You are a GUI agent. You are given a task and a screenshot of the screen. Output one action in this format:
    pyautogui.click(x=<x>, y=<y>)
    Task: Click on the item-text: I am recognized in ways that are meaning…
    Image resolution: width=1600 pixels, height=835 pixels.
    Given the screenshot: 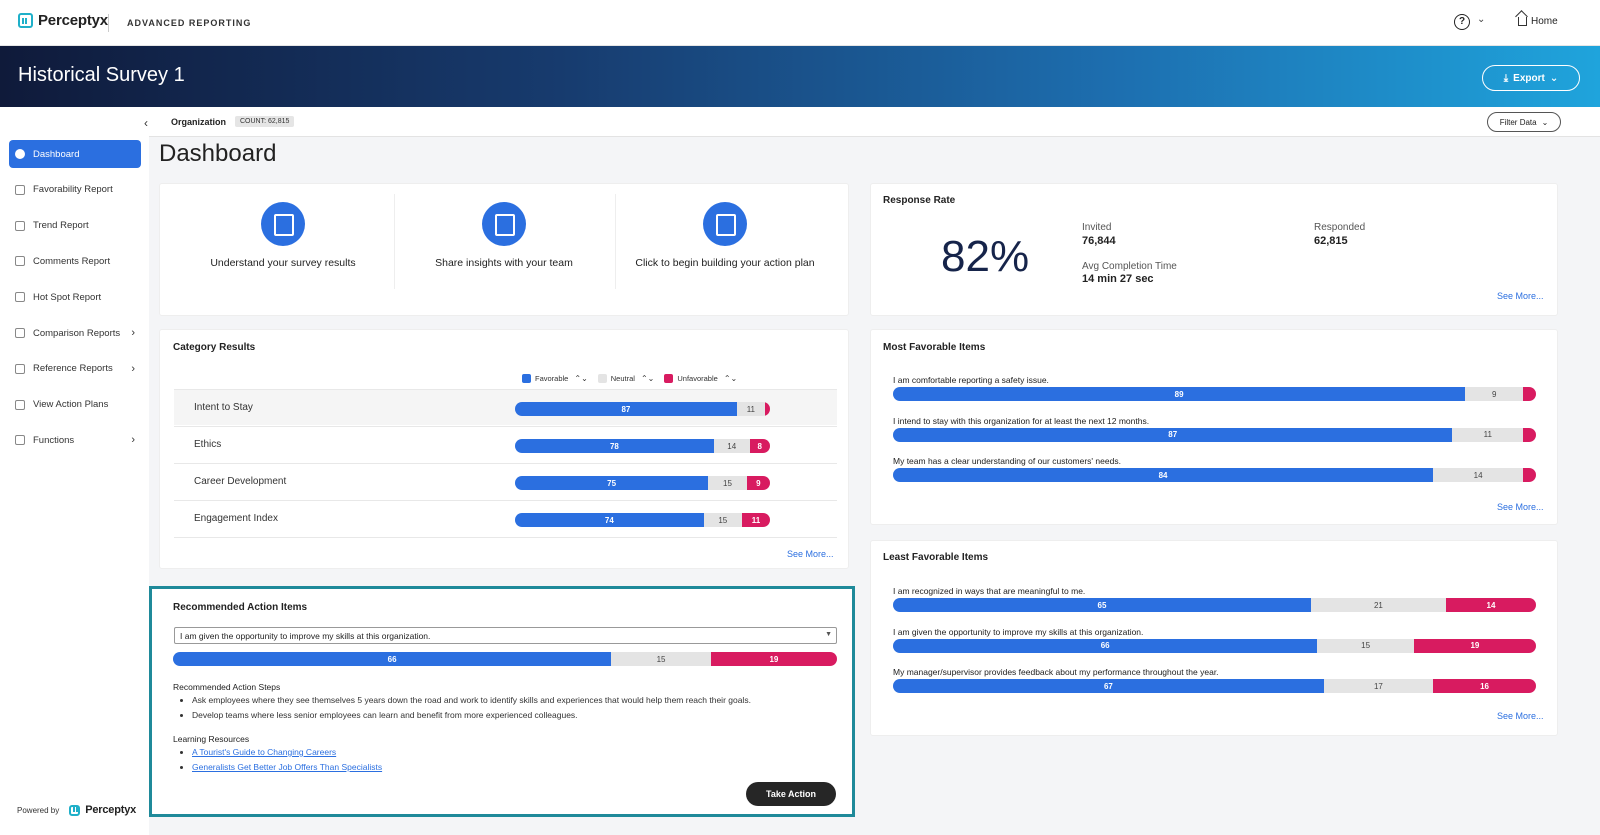 What is the action you would take?
    pyautogui.click(x=989, y=591)
    